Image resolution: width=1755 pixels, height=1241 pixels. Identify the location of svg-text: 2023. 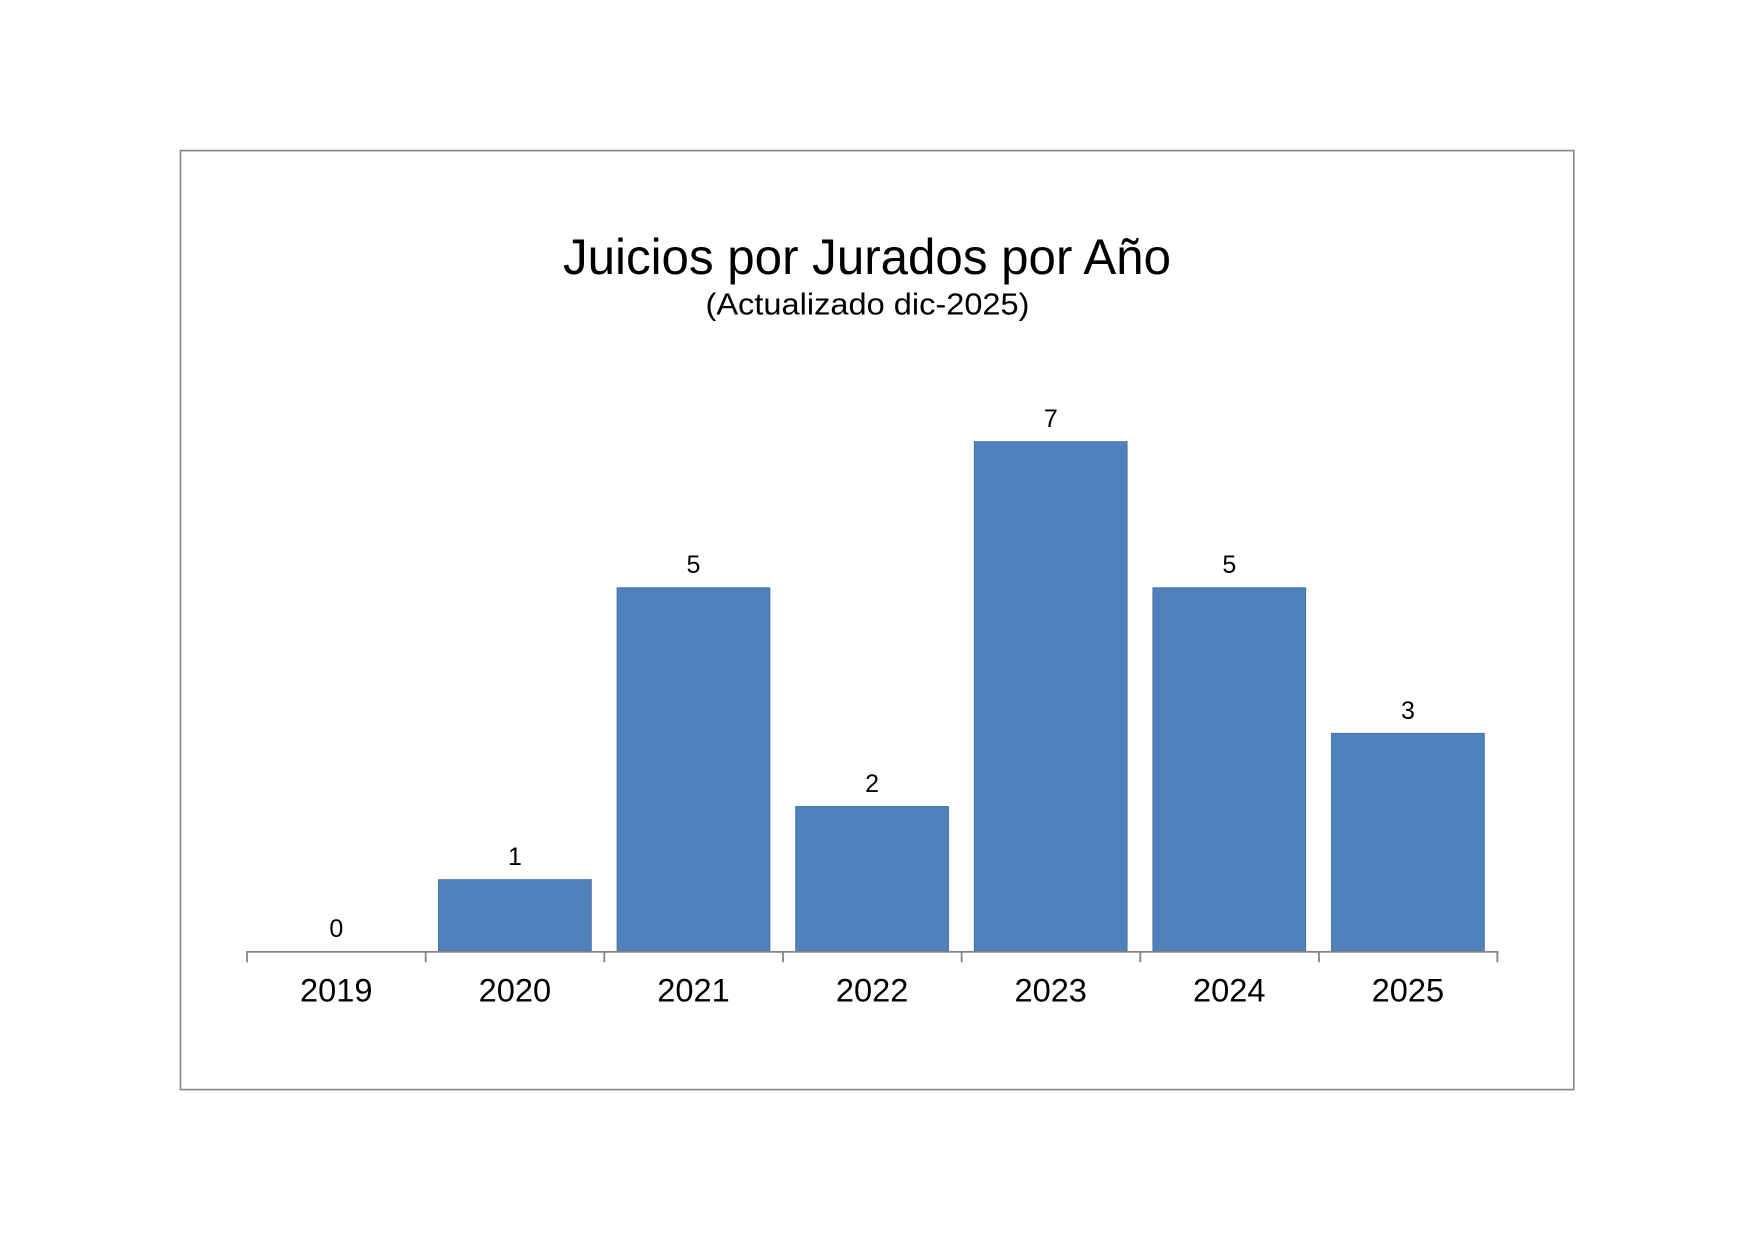
(1050, 990).